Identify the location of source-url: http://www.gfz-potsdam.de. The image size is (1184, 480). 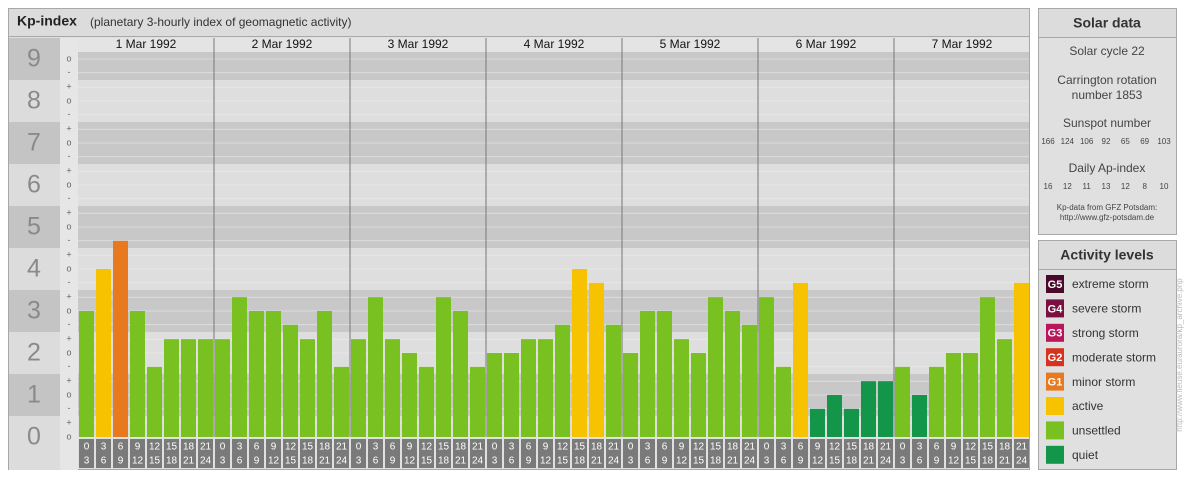
(1107, 217).